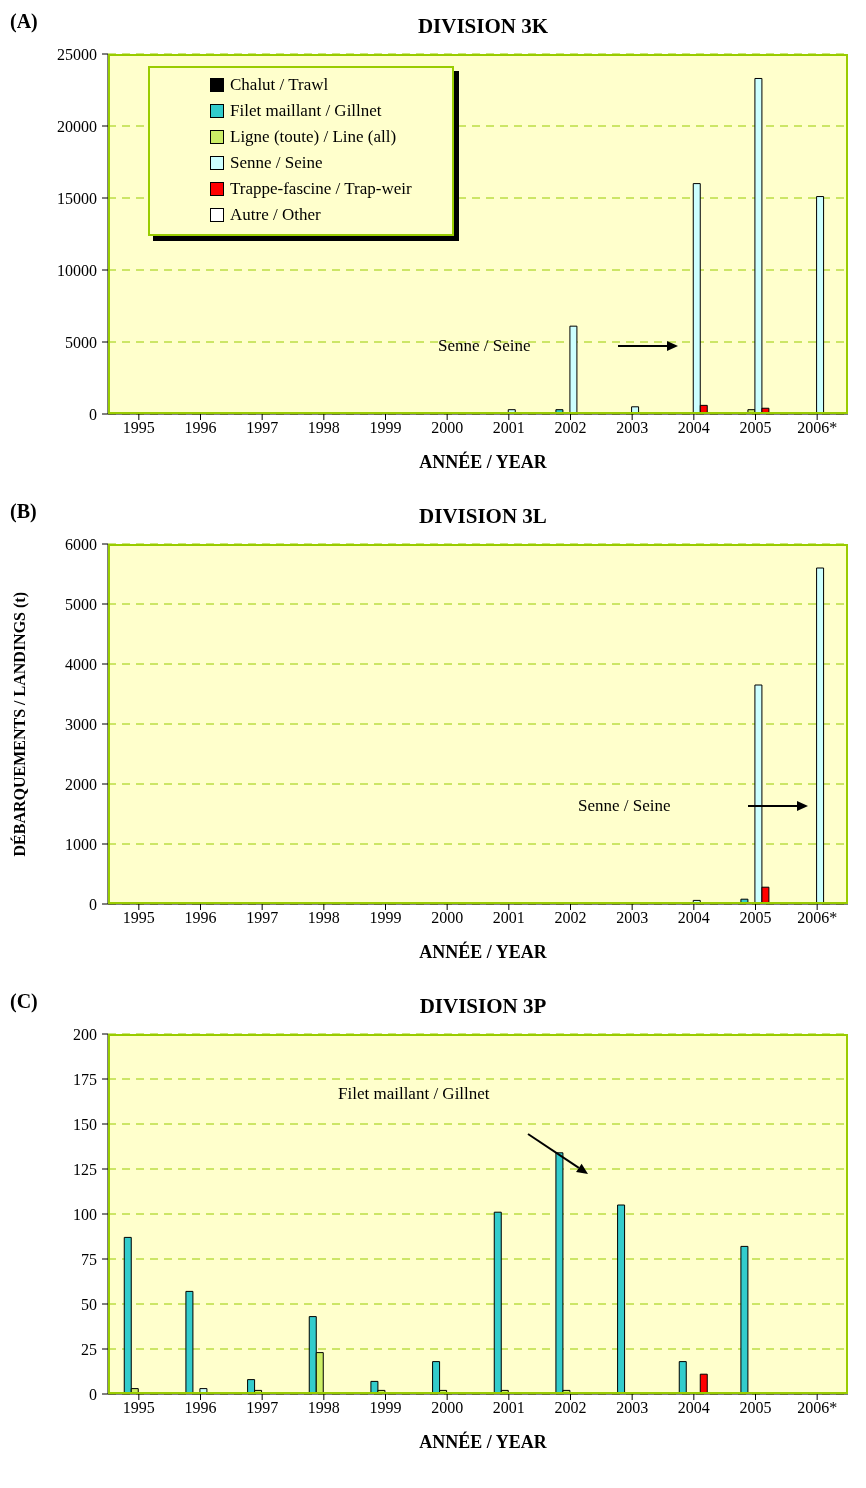 This screenshot has height=1488, width=866. Describe the element at coordinates (81, 724) in the screenshot. I see `y-tick-label: 3000` at that location.